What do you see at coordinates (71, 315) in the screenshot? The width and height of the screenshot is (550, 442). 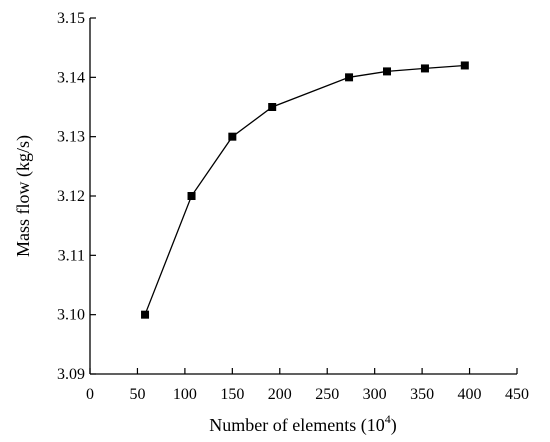 I see `y-tick-label: 3.10` at bounding box center [71, 315].